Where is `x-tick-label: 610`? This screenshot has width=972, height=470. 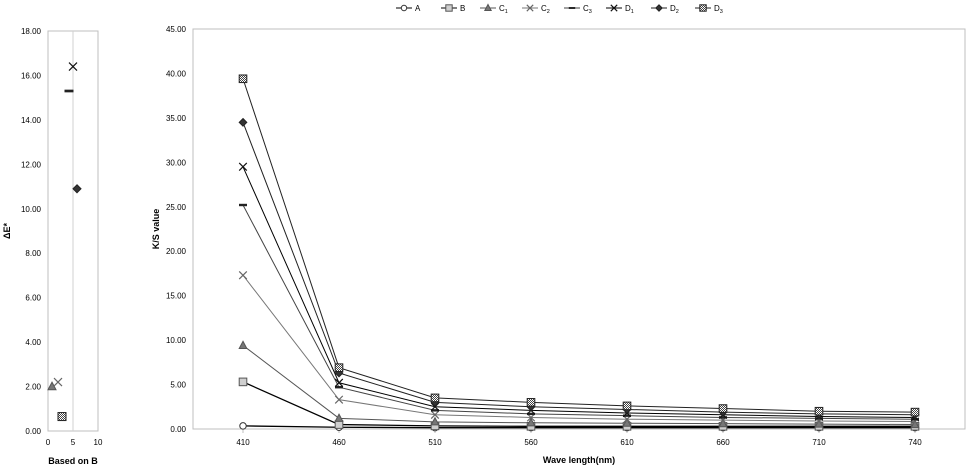 x-tick-label: 610 is located at coordinates (627, 442).